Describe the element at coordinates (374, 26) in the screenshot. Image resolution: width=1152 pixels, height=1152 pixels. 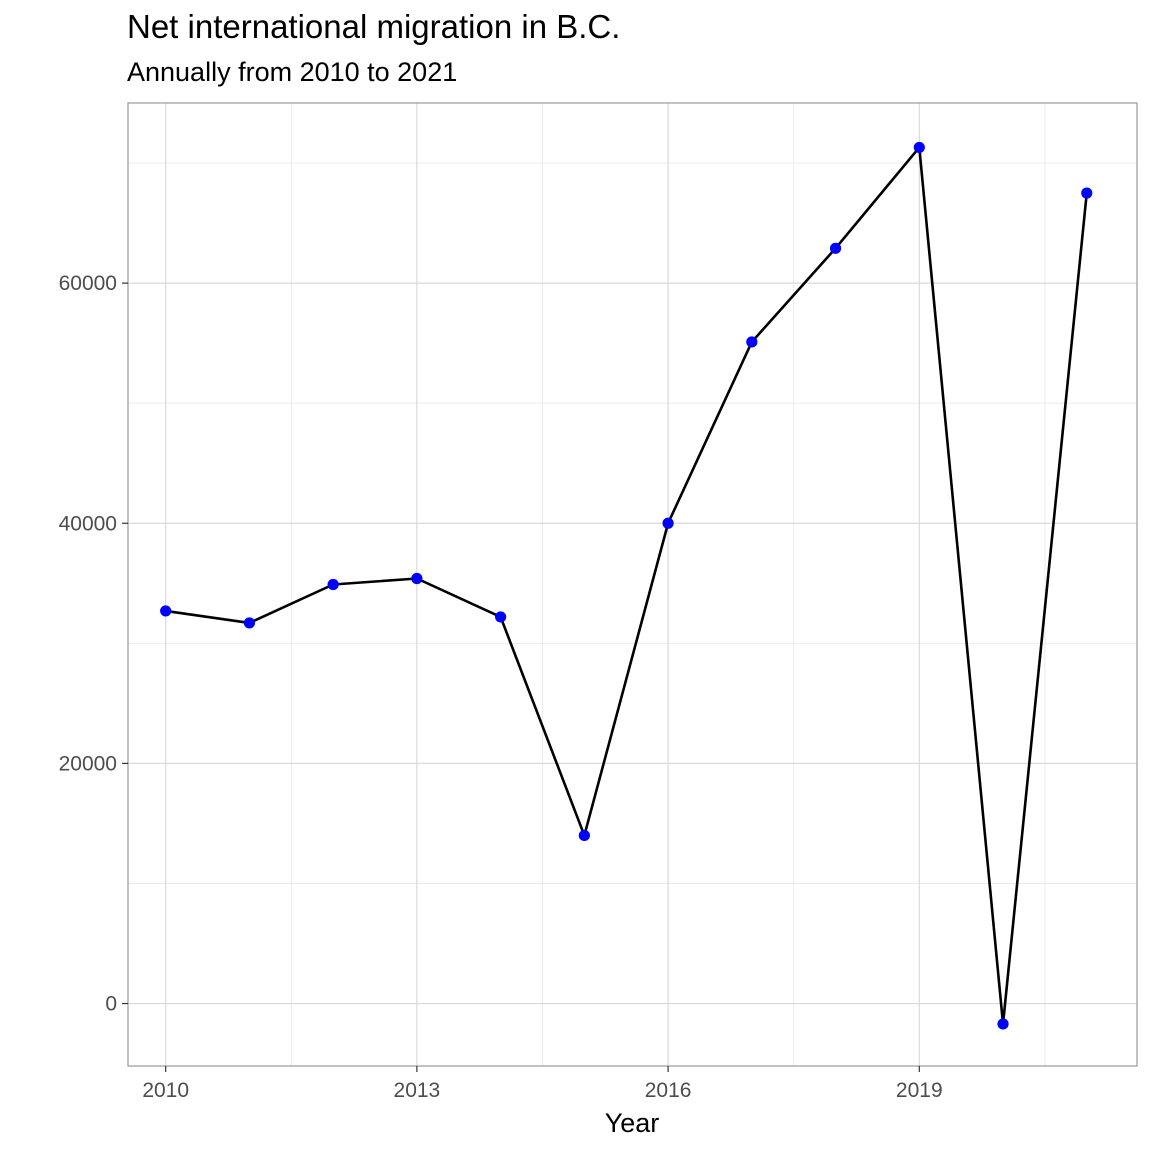
I see `chart-title: Net international migration in B.C.` at that location.